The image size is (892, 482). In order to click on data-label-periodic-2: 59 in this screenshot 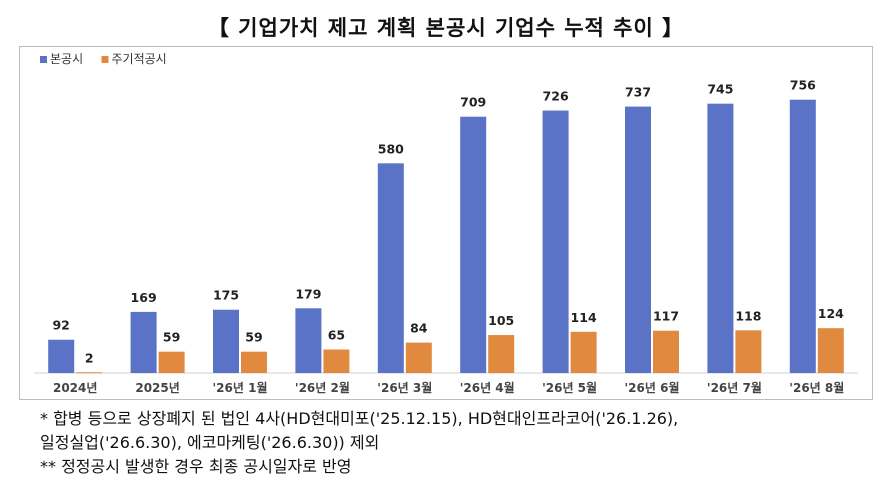, I will do `click(171, 337)`.